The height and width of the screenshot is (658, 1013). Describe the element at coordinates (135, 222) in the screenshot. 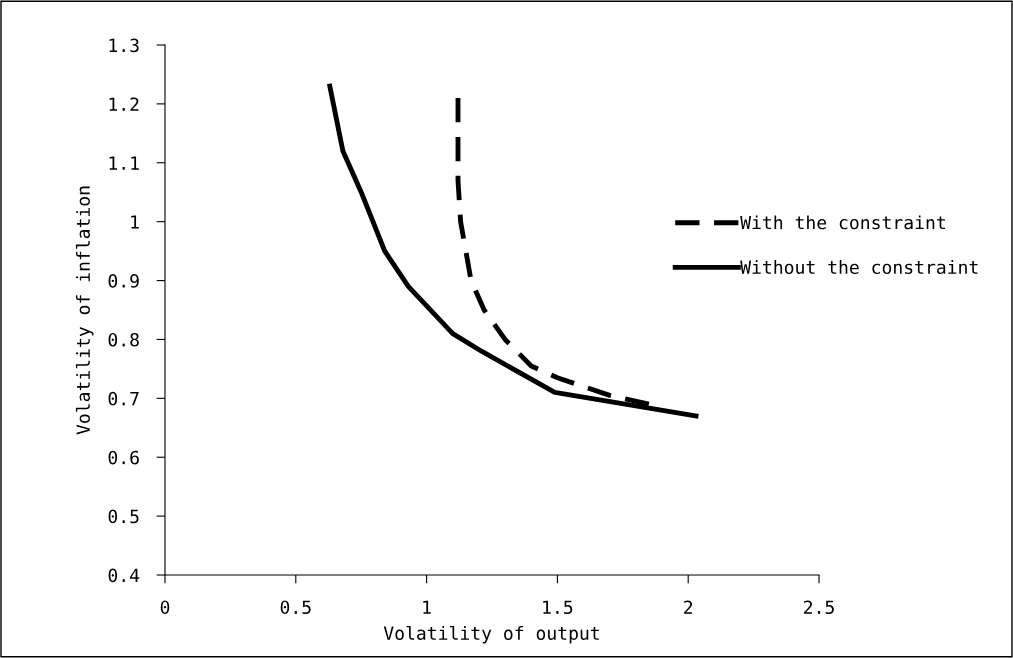

I see `y-tick-label: 1` at that location.